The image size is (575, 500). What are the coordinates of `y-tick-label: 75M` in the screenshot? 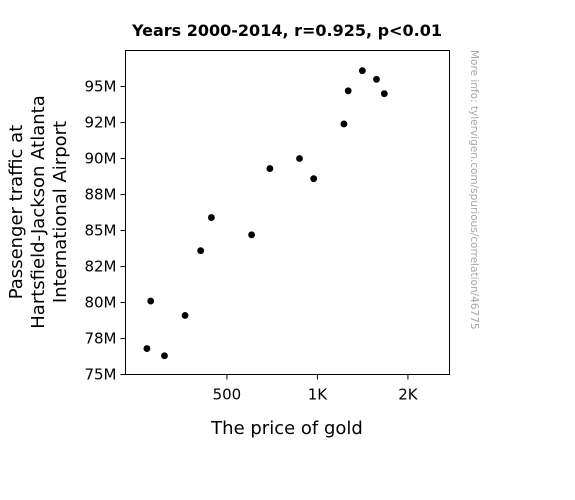 It's located at (100, 375).